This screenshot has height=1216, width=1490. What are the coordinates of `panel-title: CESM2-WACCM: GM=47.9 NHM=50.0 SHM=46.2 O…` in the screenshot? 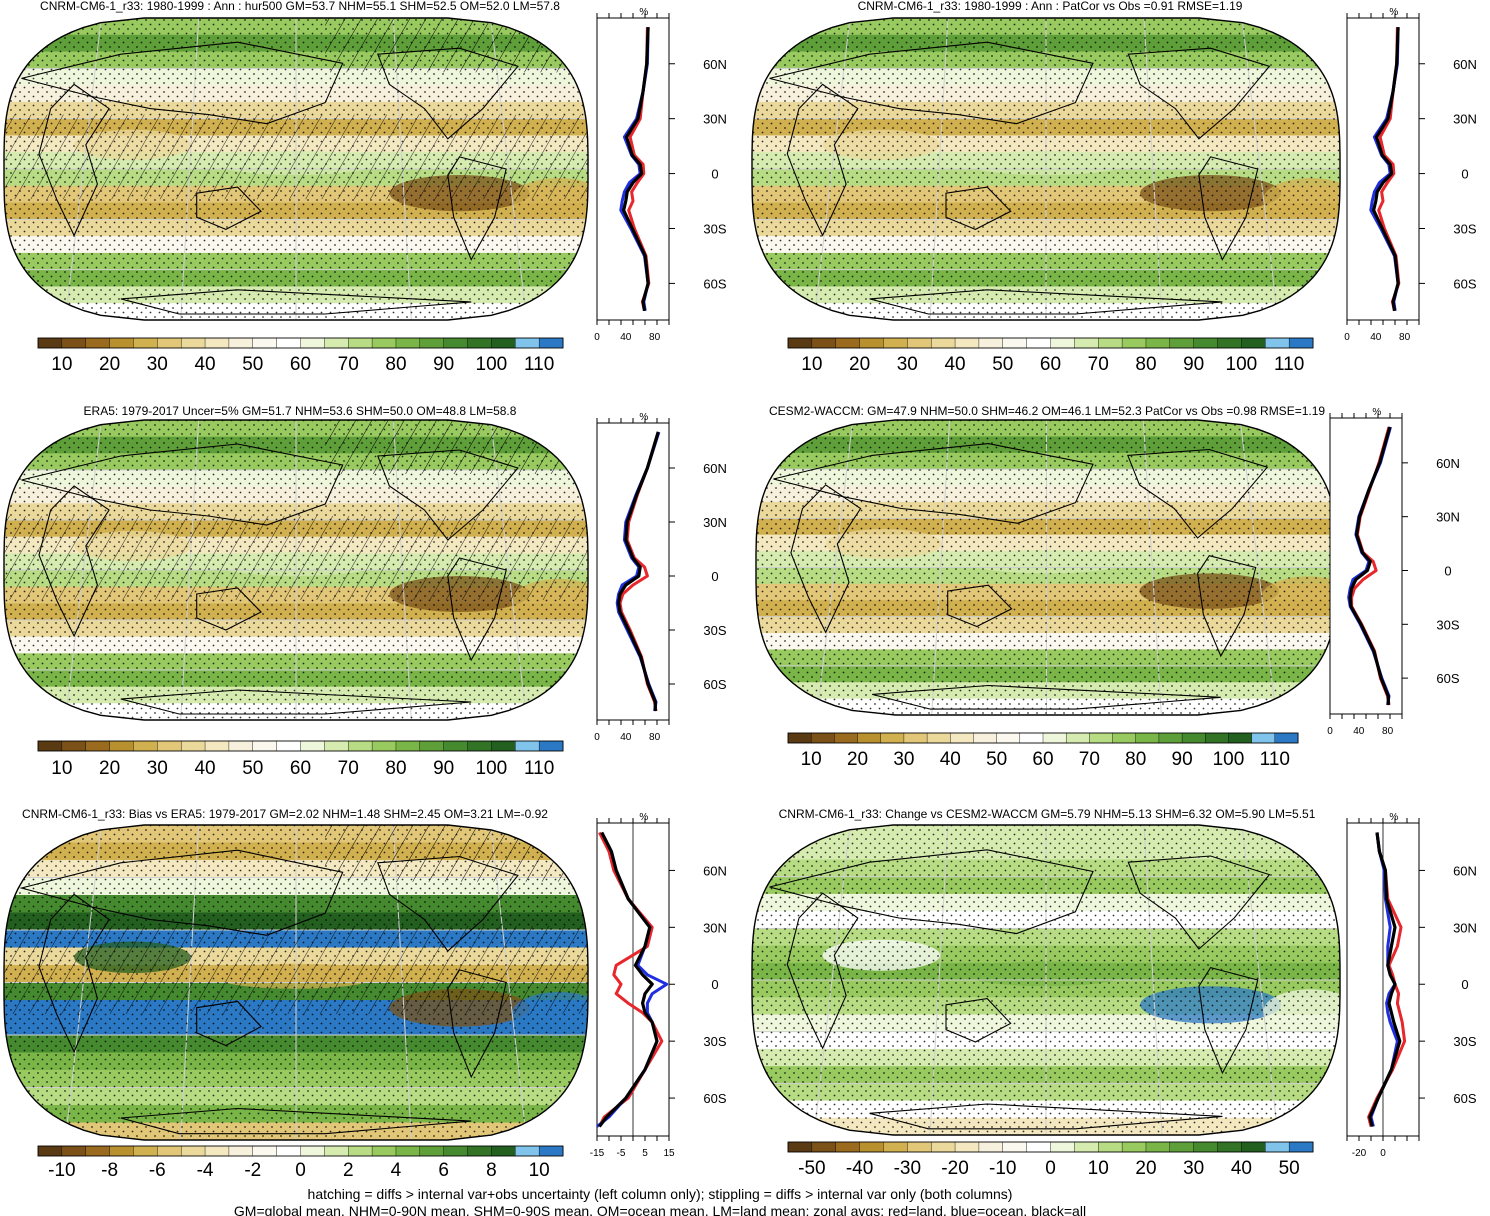 It's located at (1047, 411).